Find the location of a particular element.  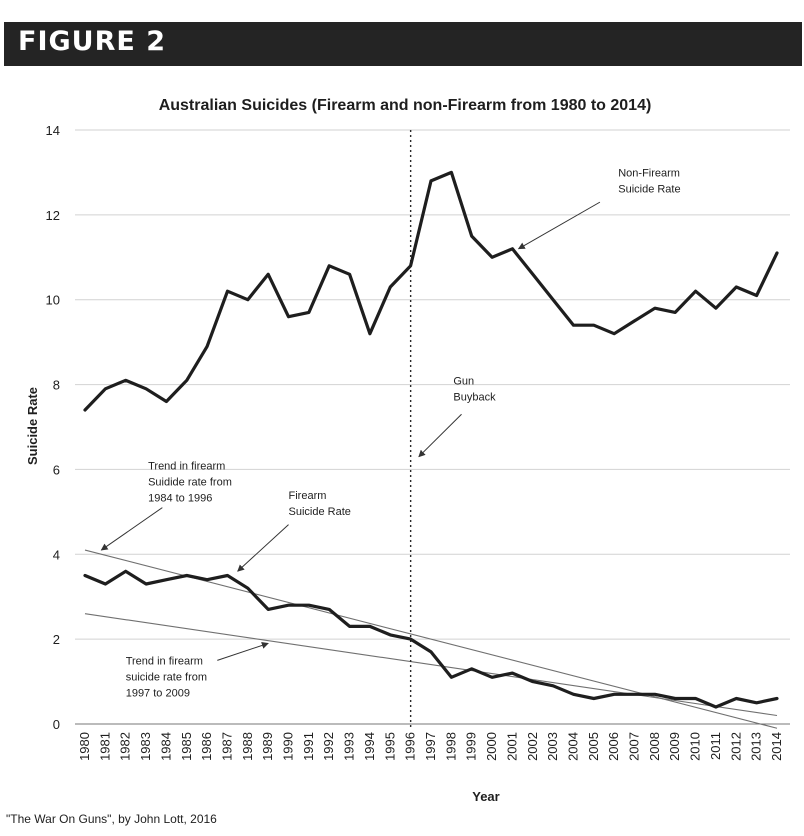

arrow-trend-1997-2009 is located at coordinates (243, 651).